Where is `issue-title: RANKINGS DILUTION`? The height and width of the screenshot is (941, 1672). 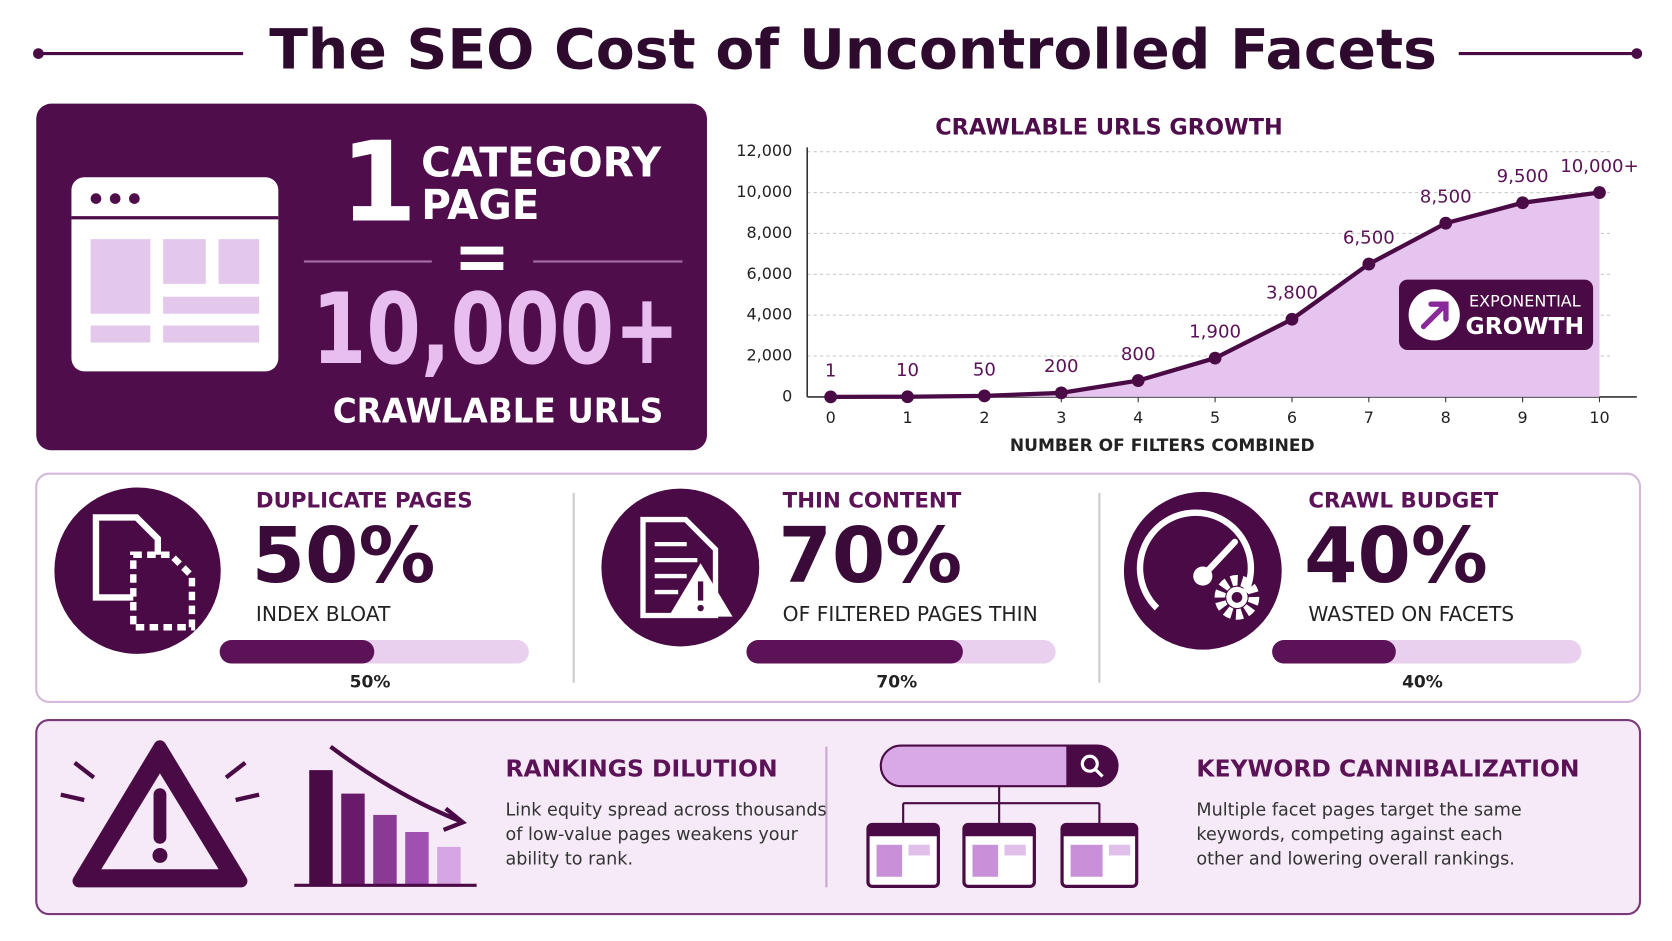
issue-title: RANKINGS DILUTION is located at coordinates (641, 769).